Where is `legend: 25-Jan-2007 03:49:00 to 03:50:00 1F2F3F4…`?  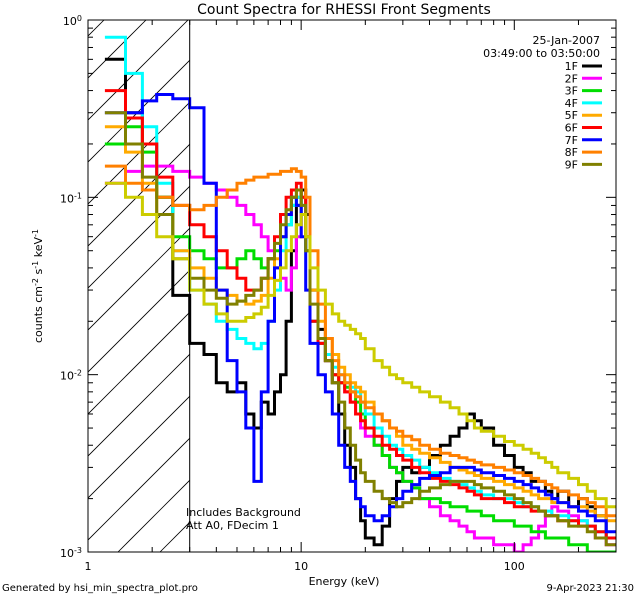 legend: 25-Jan-2007 03:49:00 to 03:50:00 1F2F3F4… is located at coordinates (542, 102).